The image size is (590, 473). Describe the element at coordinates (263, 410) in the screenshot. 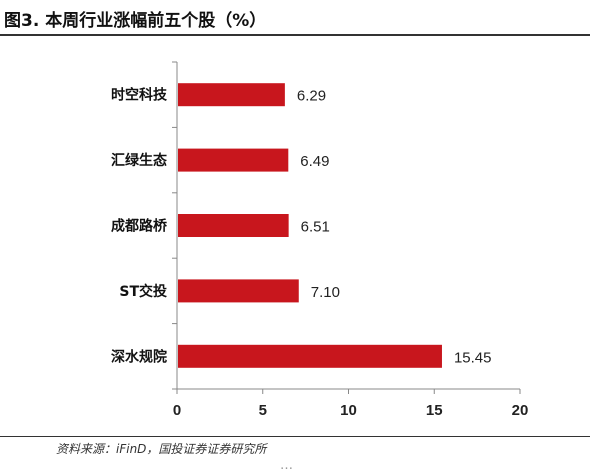

I see `x-tick-label: 5` at that location.